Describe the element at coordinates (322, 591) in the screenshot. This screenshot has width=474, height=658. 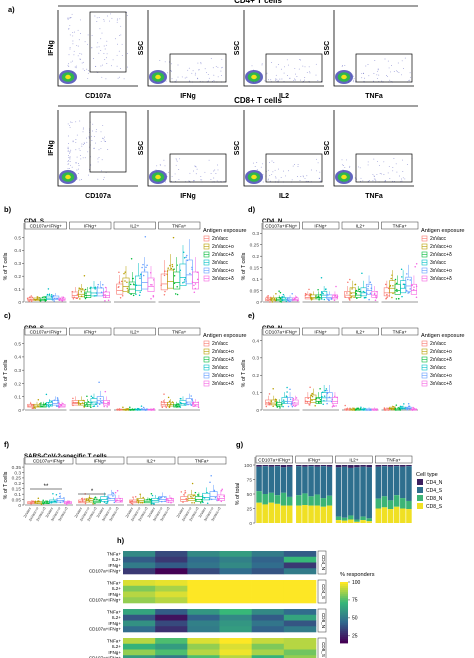
I see `heatmap-group-strip` at that location.